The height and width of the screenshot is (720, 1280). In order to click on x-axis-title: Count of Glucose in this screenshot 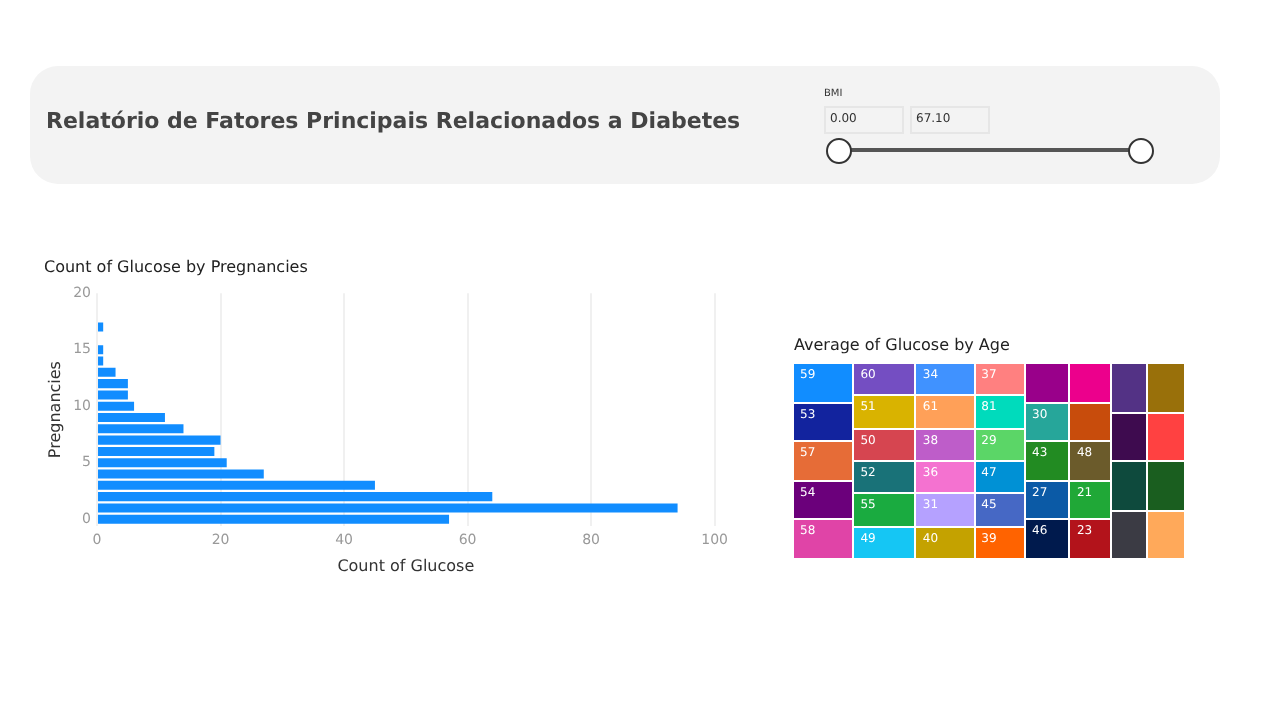, I will do `click(406, 565)`.